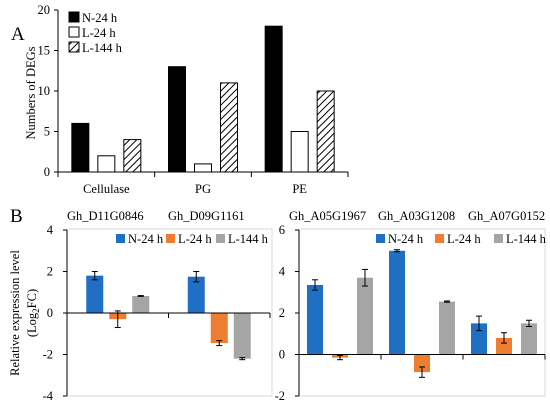 This screenshot has height=406, width=550. I want to click on chart-b-right-bars, so click(422, 311).